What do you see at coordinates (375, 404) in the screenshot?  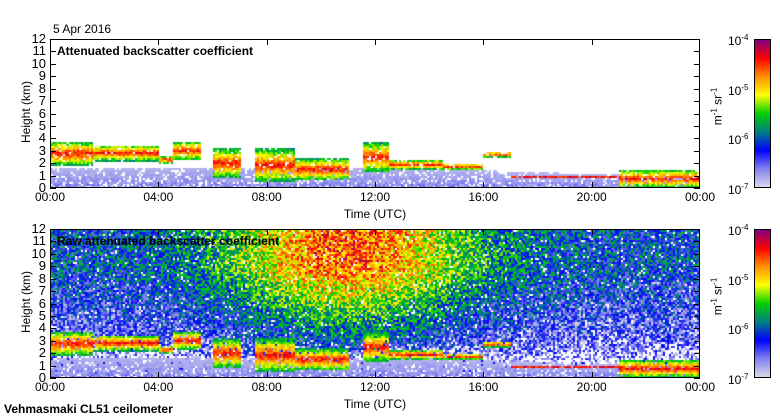 I see `x-axis-label: Time (UTC)` at bounding box center [375, 404].